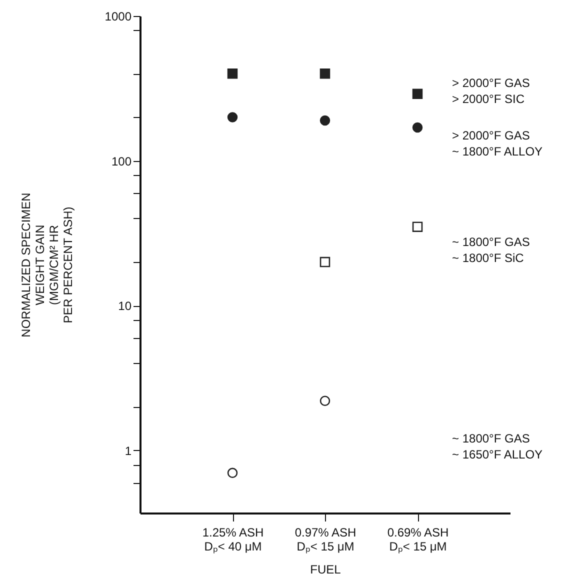 This screenshot has height=581, width=578. Describe the element at coordinates (118, 17) in the screenshot. I see `y-tick-label: 1000` at that location.